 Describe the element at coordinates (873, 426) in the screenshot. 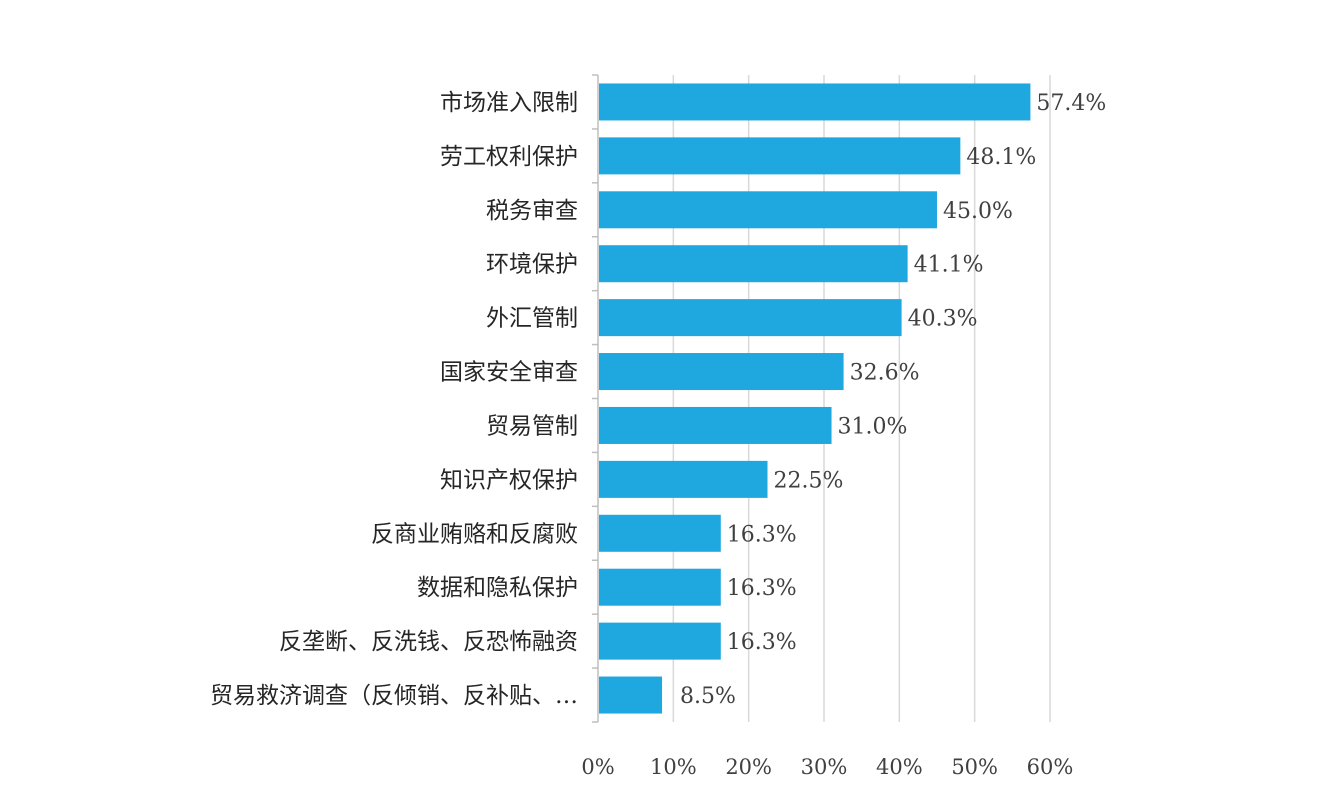

I see `data-label: 31.0%` at that location.